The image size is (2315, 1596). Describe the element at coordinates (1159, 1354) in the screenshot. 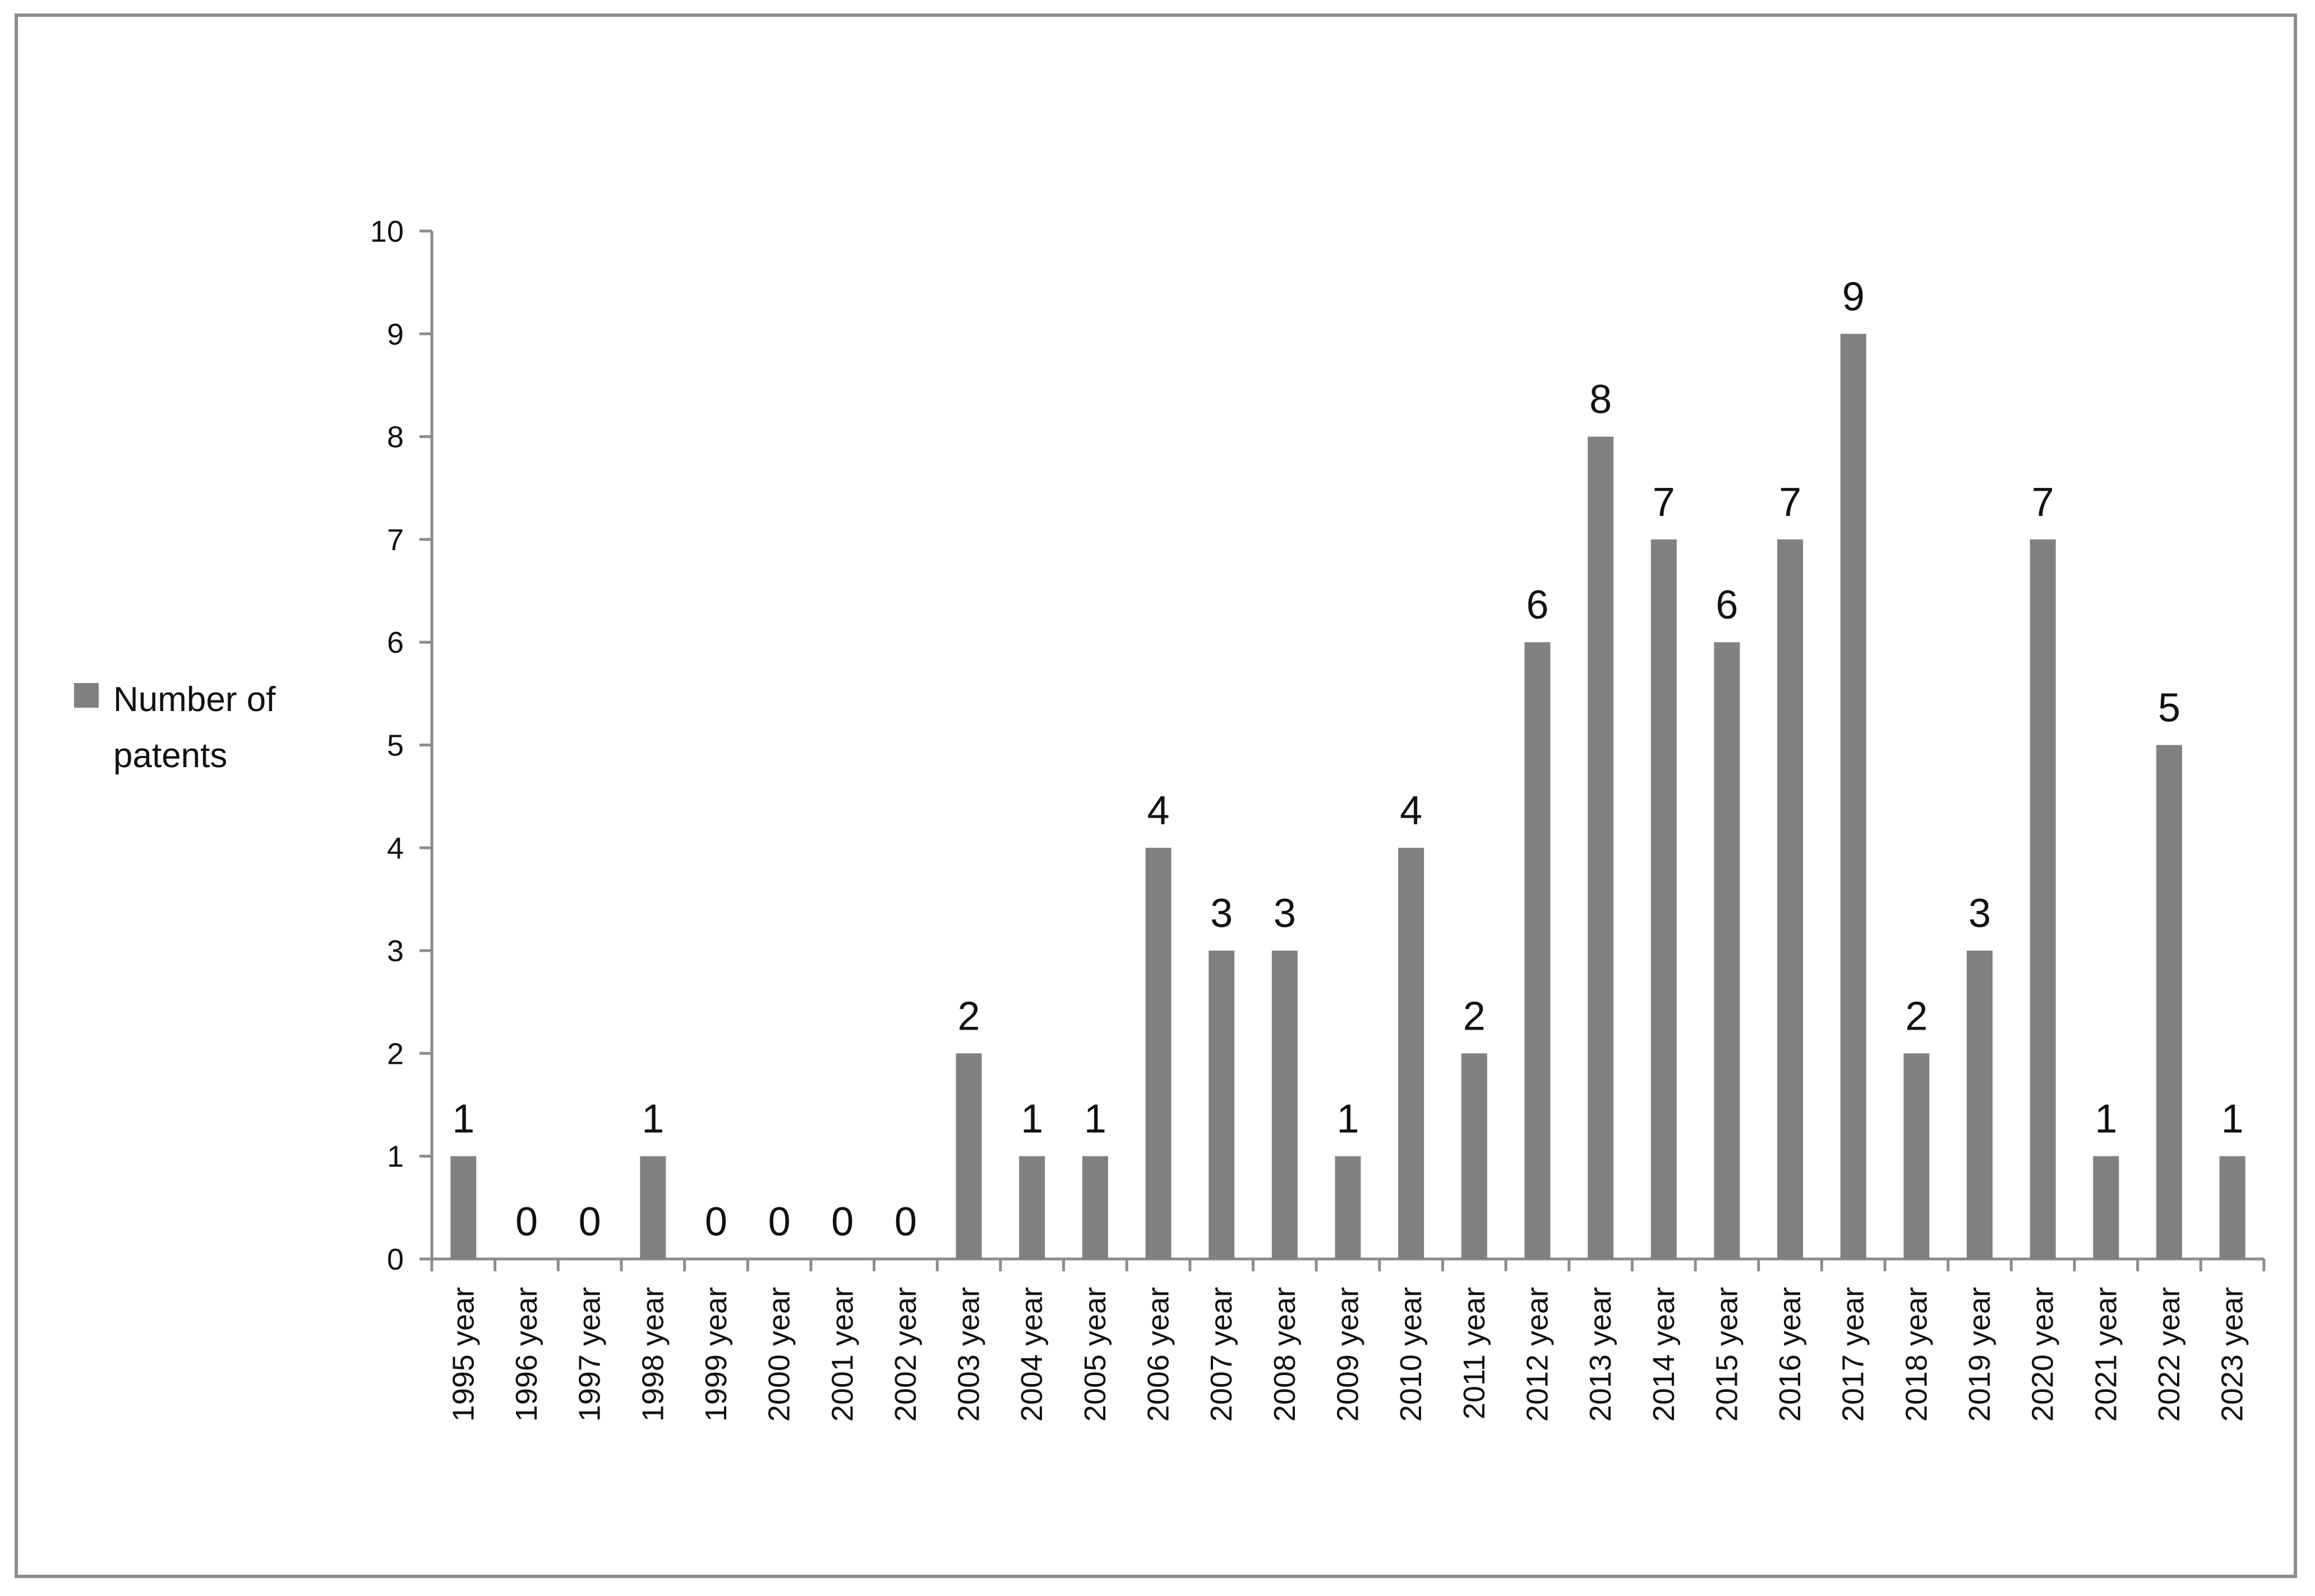

I see `x-category-label: 2006 year` at that location.